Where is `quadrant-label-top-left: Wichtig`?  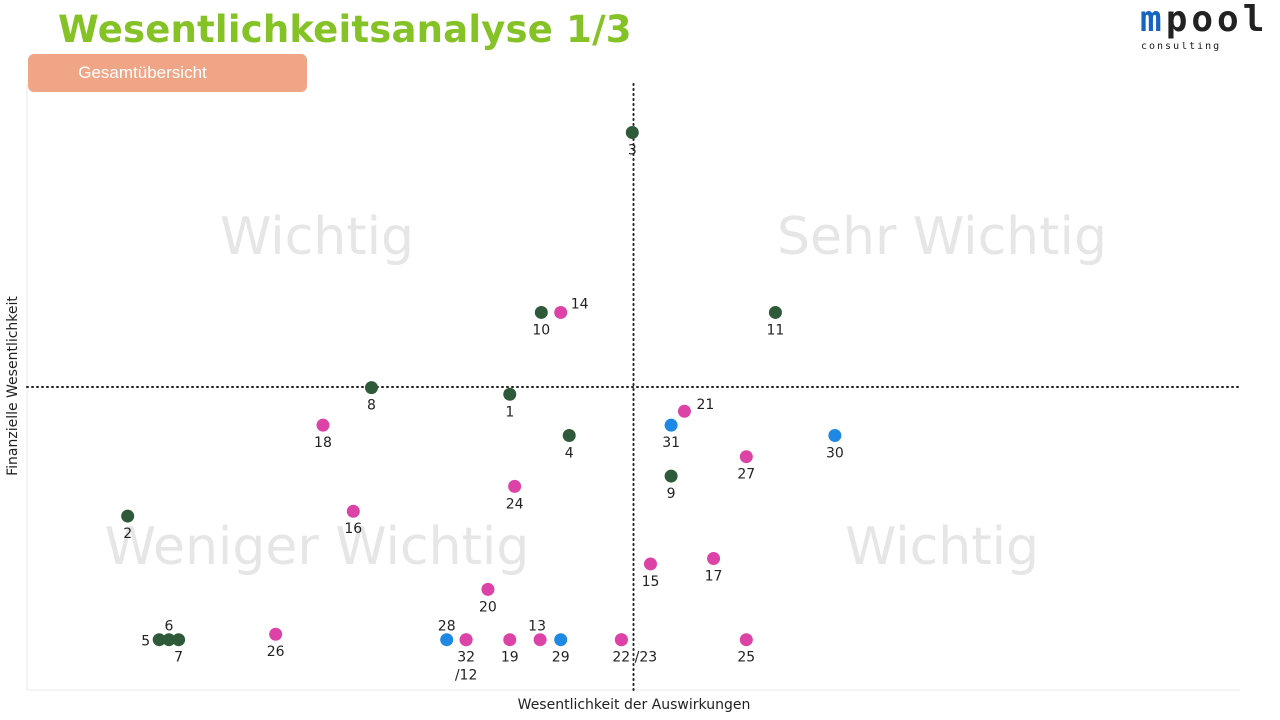 quadrant-label-top-left: Wichtig is located at coordinates (317, 237).